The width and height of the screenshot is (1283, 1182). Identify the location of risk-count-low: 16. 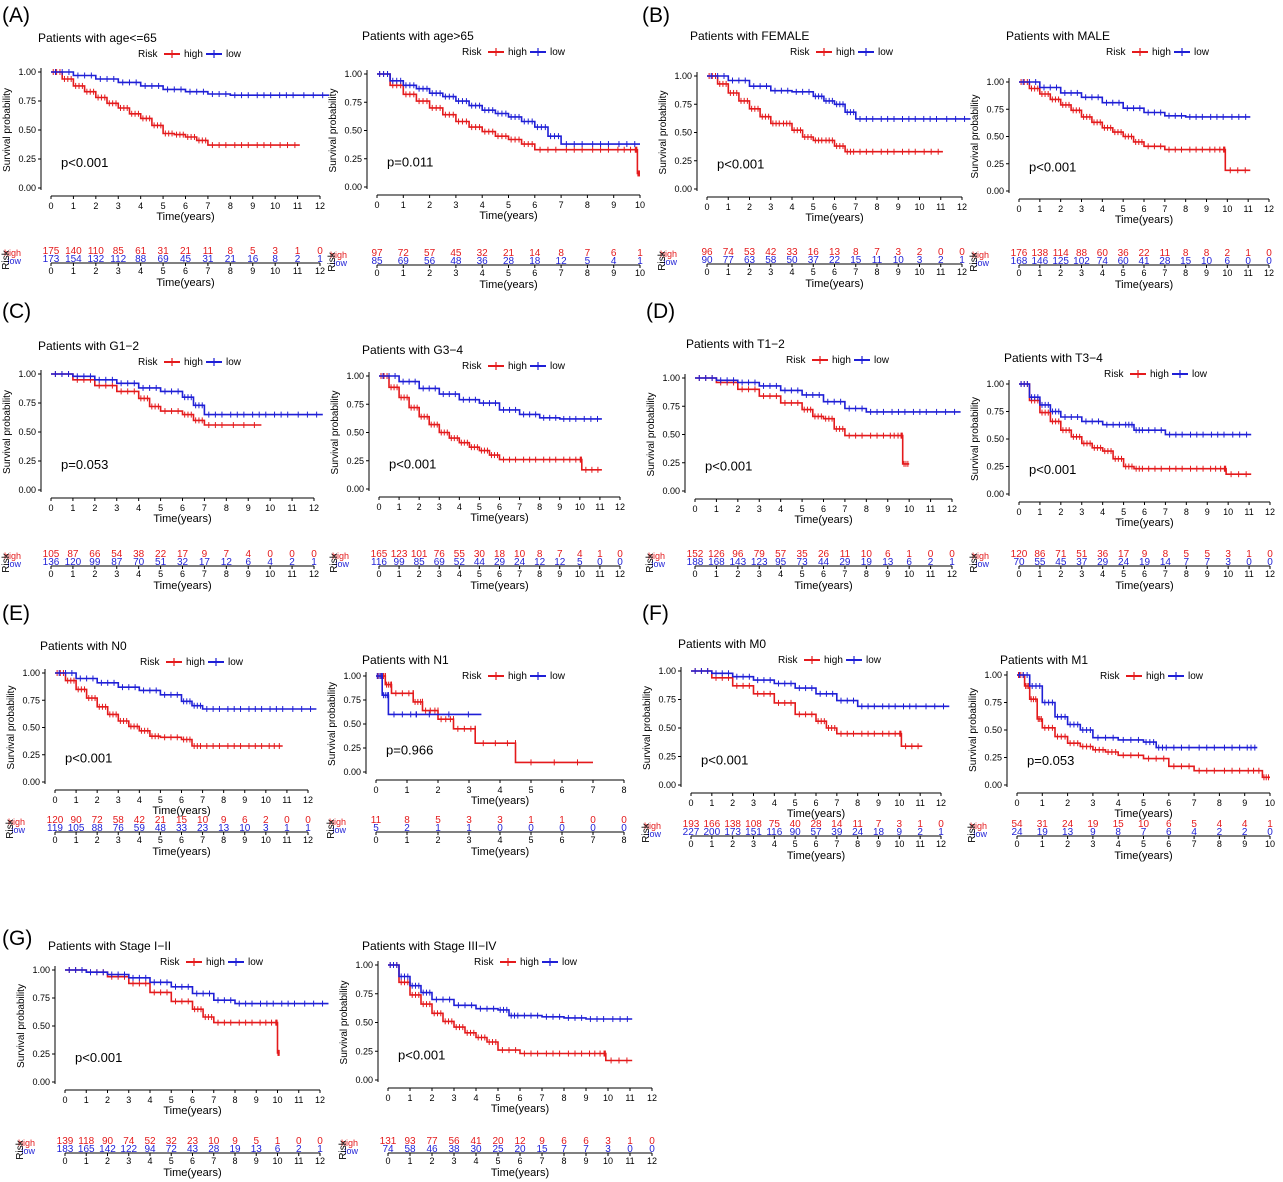
(253, 259).